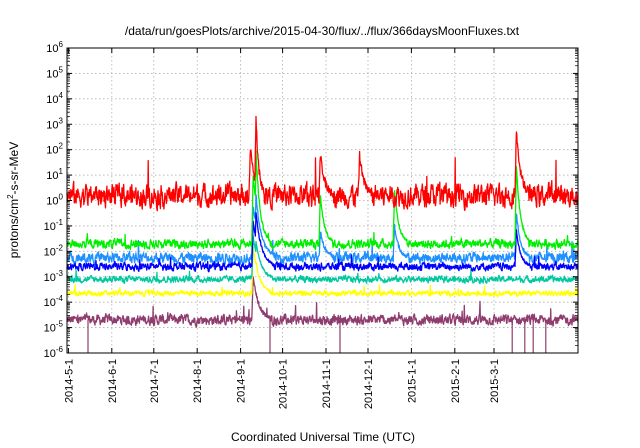 This screenshot has width=640, height=448. I want to click on y-tick-exp: 2, so click(61, 146).